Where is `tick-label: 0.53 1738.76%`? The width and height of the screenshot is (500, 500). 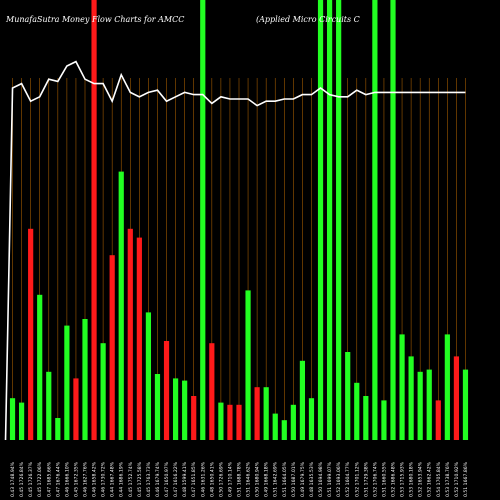
tick-label: 0.53 1738.76% is located at coordinates (448, 479).